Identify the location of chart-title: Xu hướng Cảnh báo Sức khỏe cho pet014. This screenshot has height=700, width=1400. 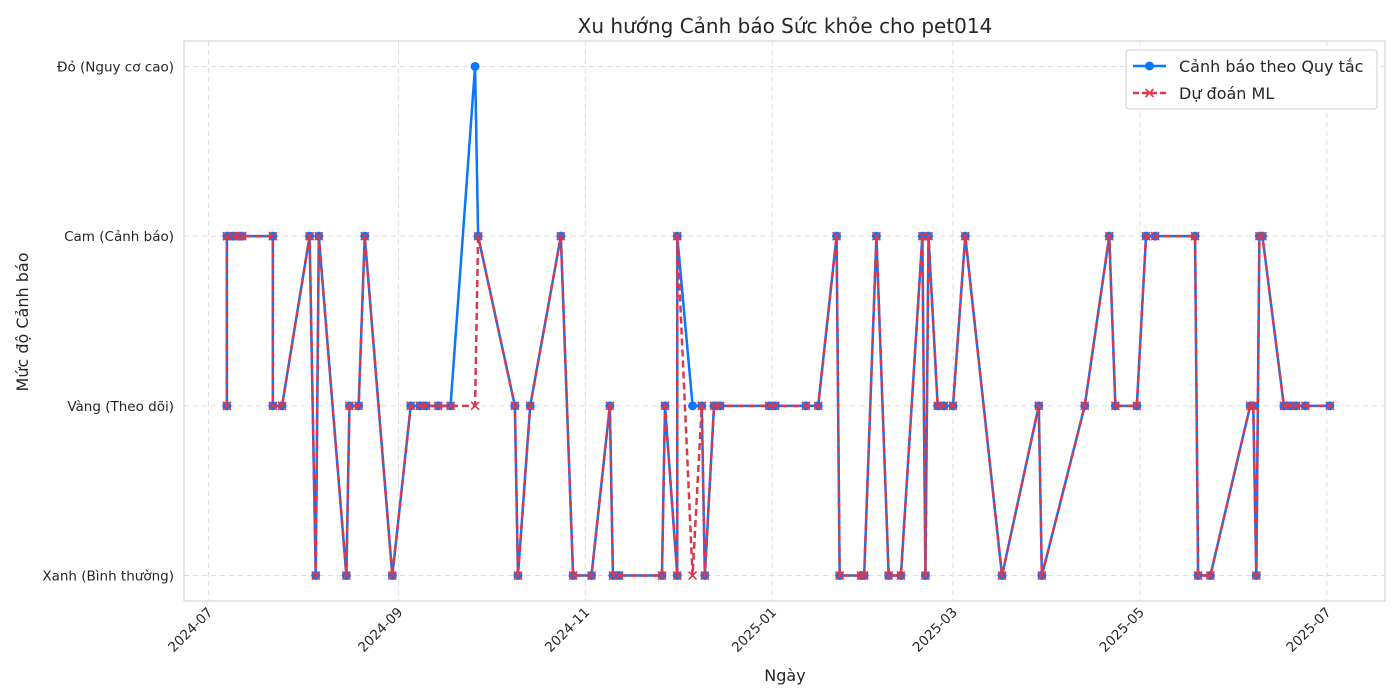
(785, 26).